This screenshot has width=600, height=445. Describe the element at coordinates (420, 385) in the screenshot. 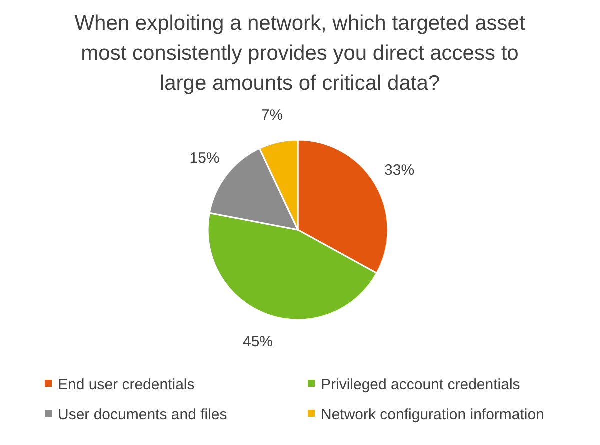

I see `legend-label: Privileged account credentials` at that location.